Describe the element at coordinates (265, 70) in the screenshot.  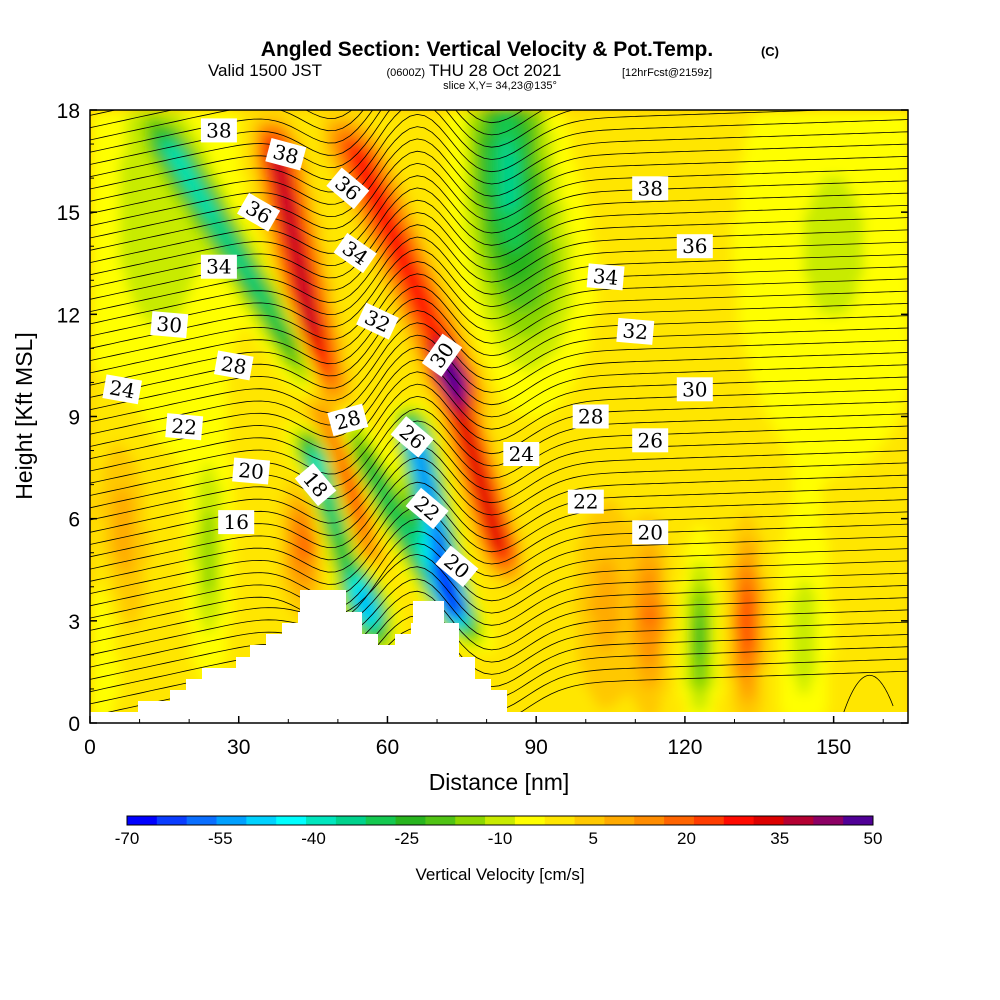
I see `svg-text: Valid 1500 JST` at that location.